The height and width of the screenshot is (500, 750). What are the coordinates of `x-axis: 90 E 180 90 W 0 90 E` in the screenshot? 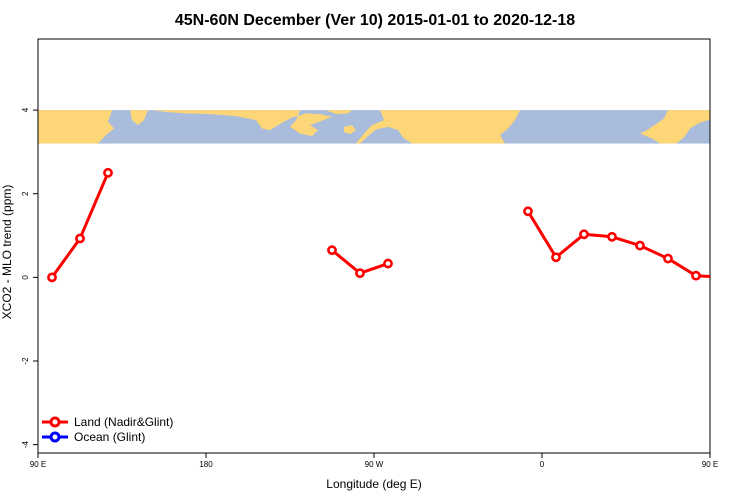 It's located at (374, 461).